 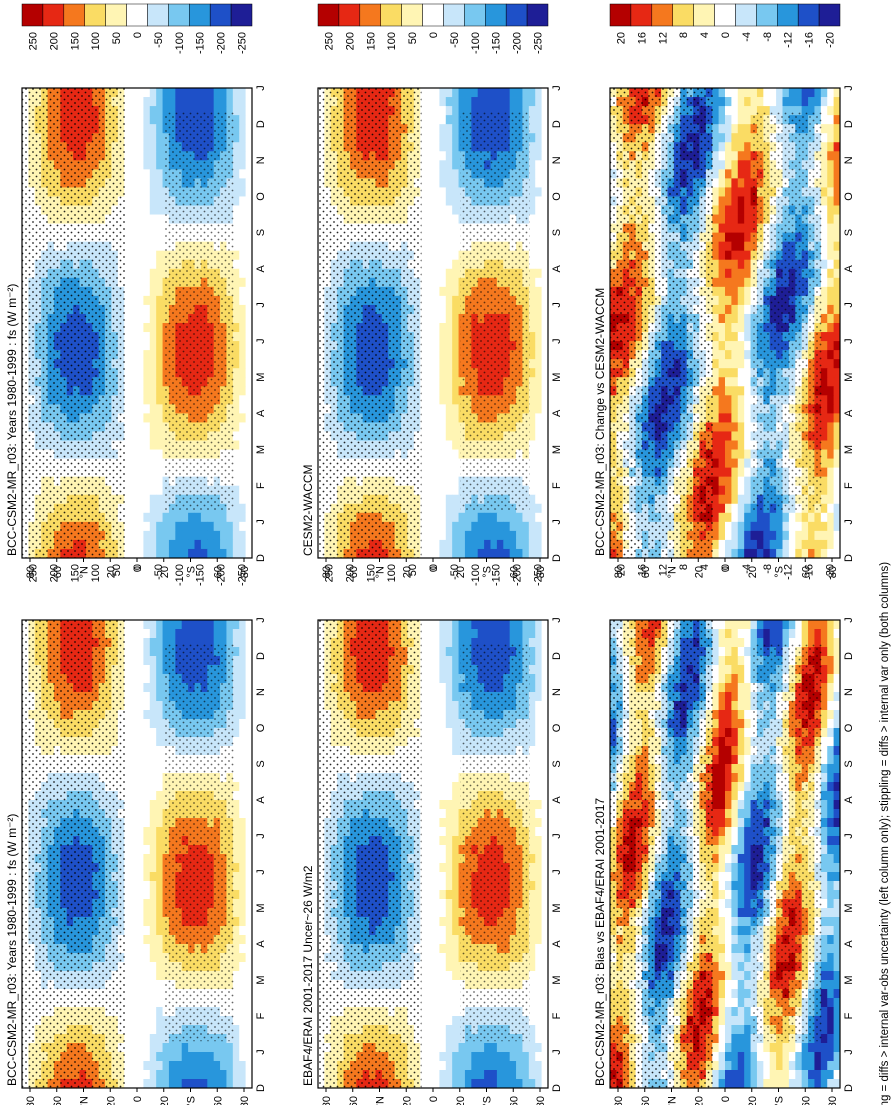 What do you see at coordinates (159, 572) in the screenshot?
I see `colorbar-label: -50` at bounding box center [159, 572].